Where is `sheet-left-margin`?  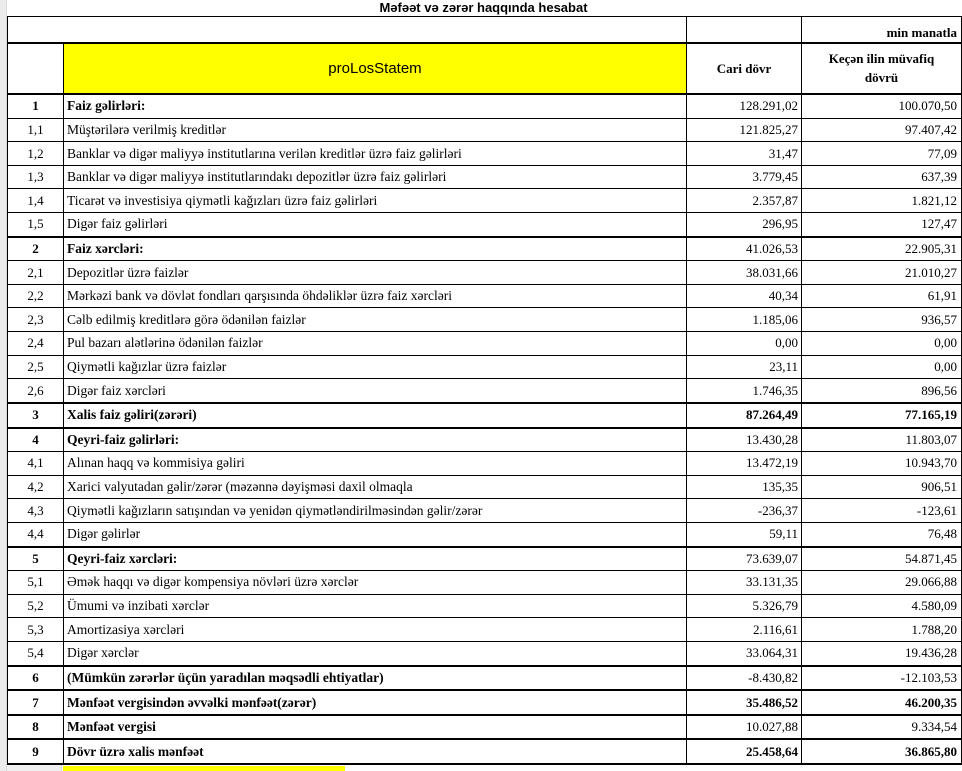 sheet-left-margin is located at coordinates (3, 385).